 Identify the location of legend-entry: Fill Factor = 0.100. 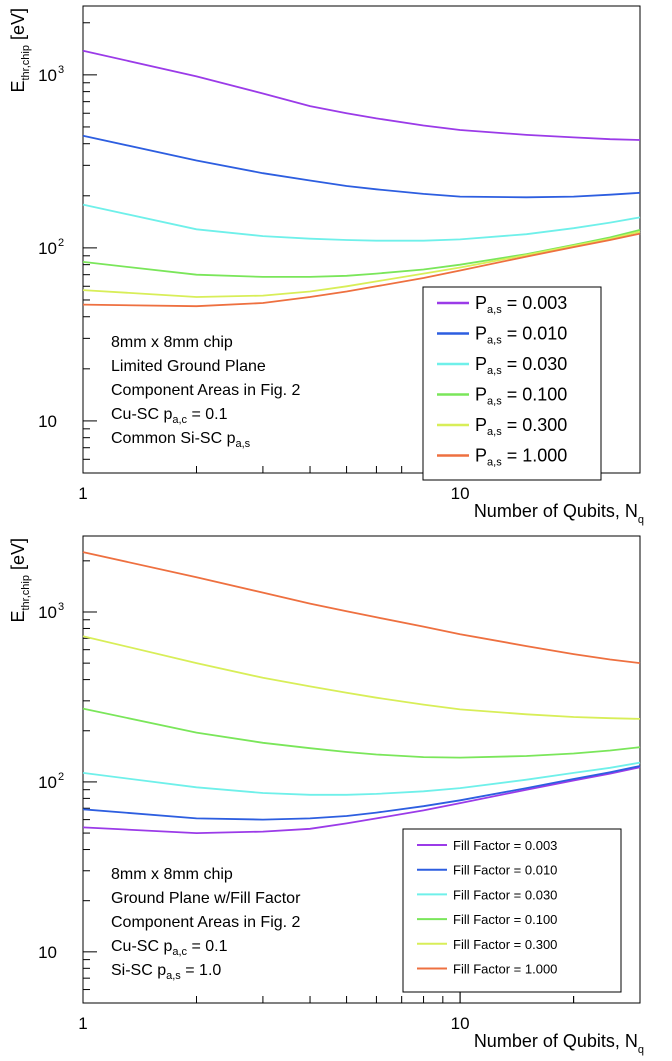
(505, 919).